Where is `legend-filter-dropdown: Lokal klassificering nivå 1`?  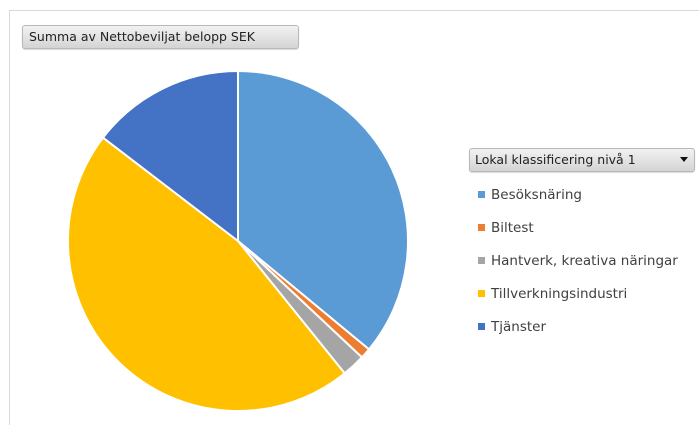
legend-filter-dropdown: Lokal klassificering nivå 1 is located at coordinates (582, 160).